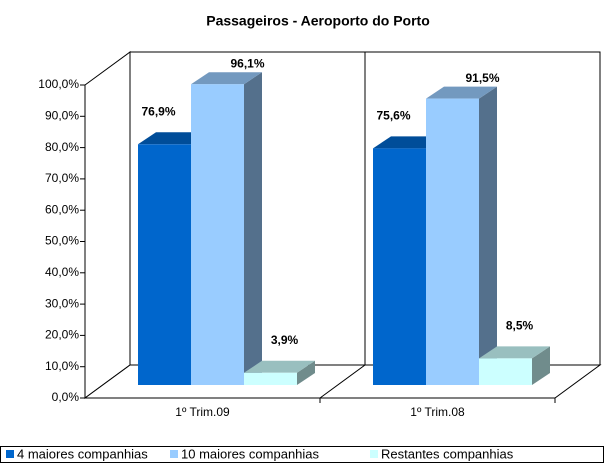 The image size is (604, 463). What do you see at coordinates (58, 84) in the screenshot?
I see `y-tick-label: 100,0%` at bounding box center [58, 84].